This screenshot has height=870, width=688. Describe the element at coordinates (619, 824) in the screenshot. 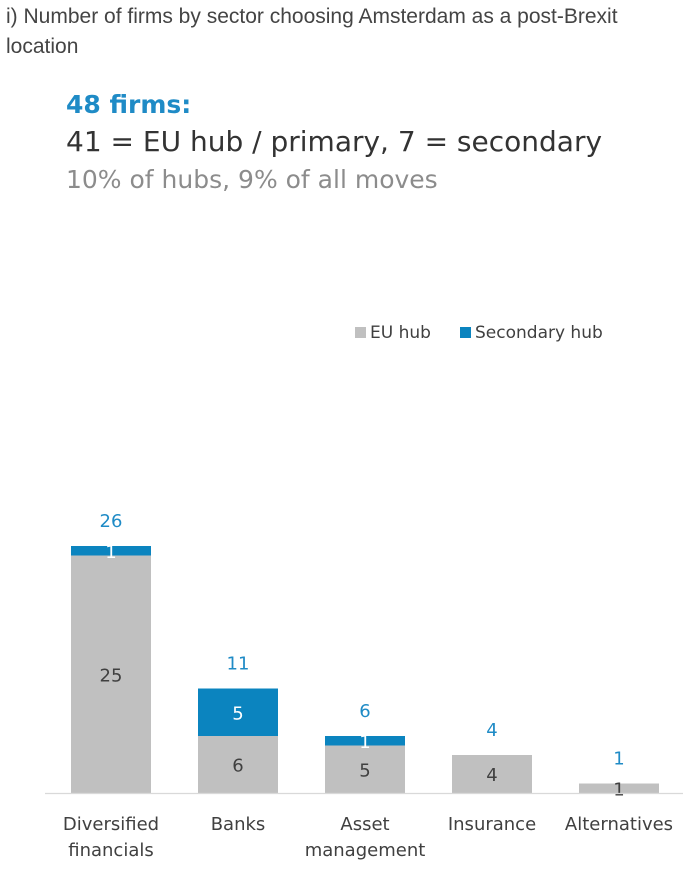

I see `x-tick-label: Alternatives` at that location.